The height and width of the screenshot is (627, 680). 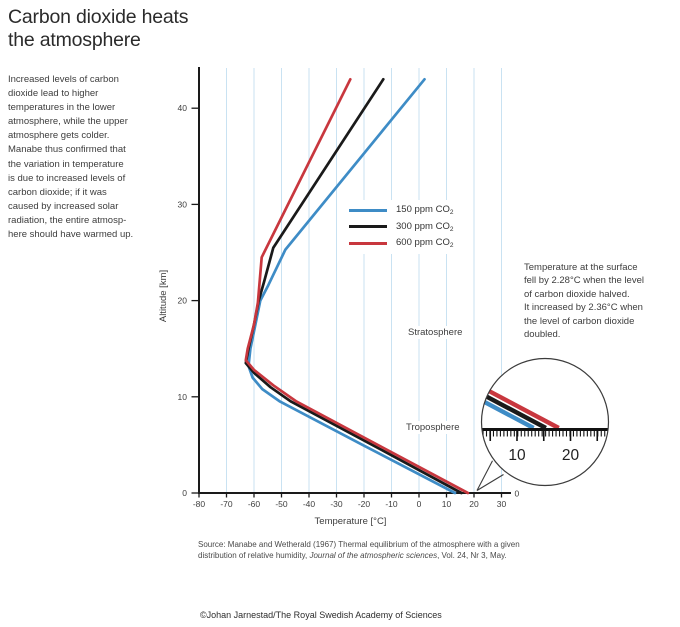 What do you see at coordinates (364, 504) in the screenshot?
I see `x-tick-label: -20` at bounding box center [364, 504].